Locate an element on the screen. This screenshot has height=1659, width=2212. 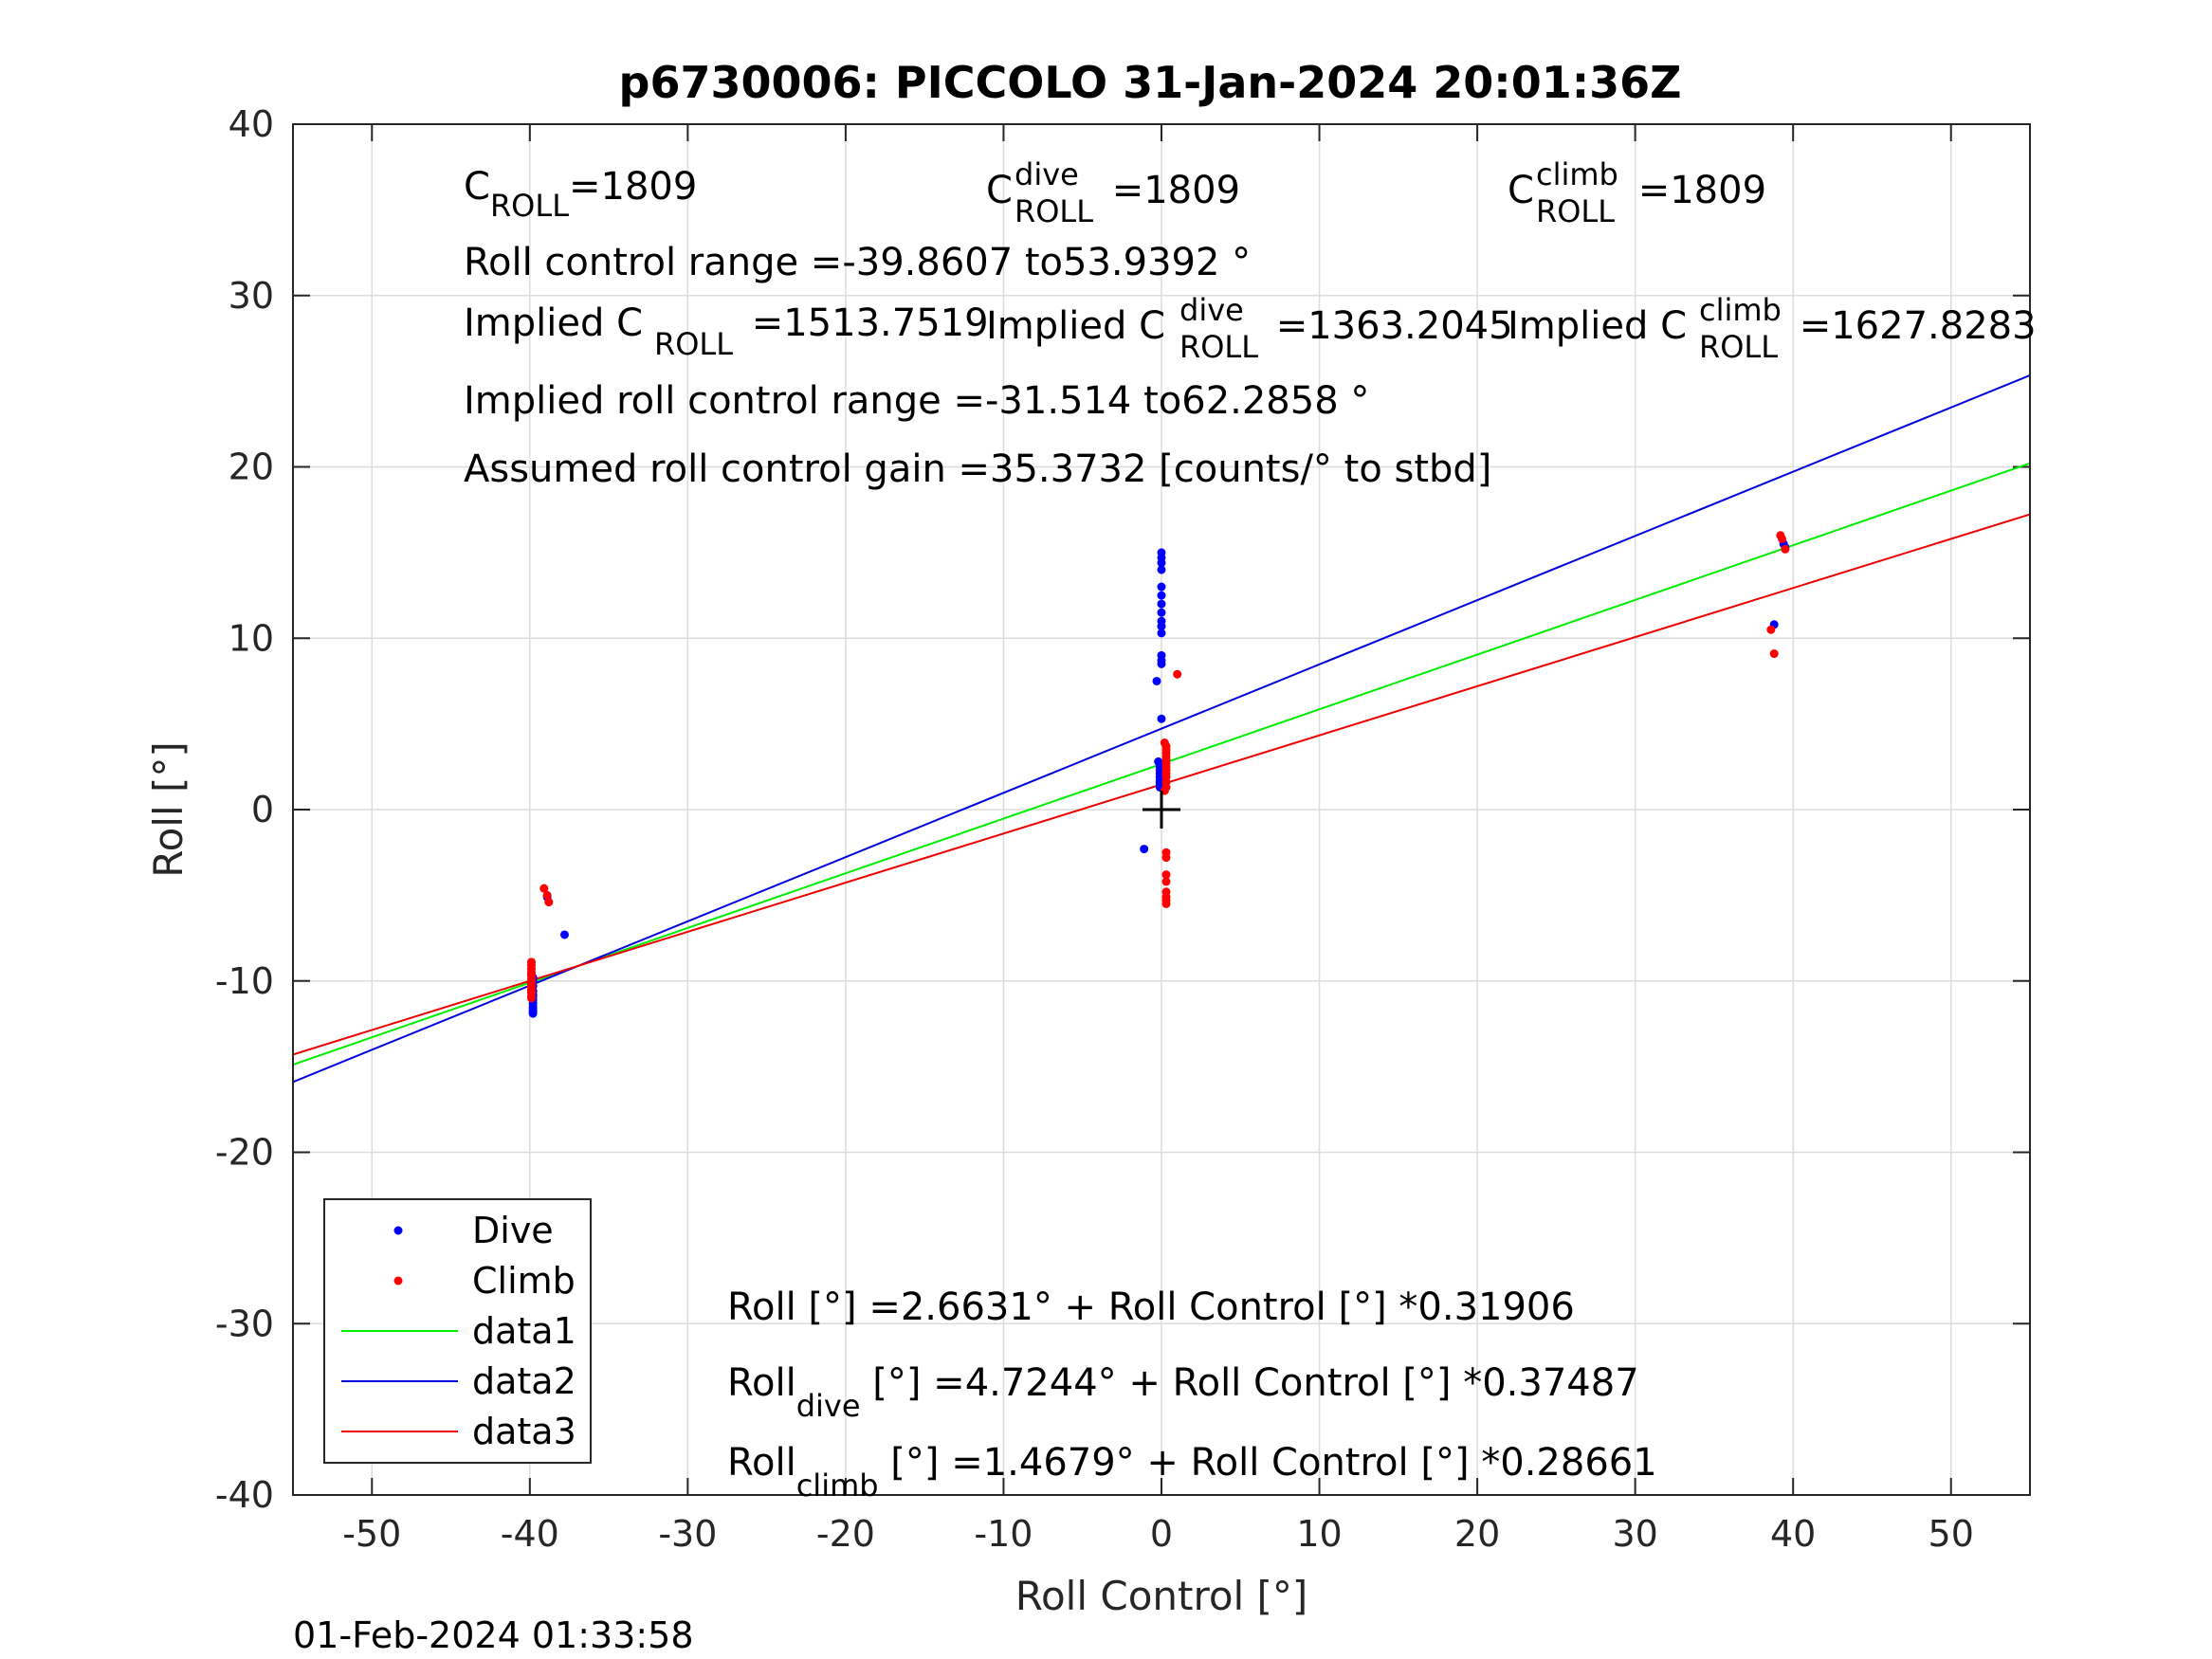
x-tick-label: 0 is located at coordinates (1161, 1534).